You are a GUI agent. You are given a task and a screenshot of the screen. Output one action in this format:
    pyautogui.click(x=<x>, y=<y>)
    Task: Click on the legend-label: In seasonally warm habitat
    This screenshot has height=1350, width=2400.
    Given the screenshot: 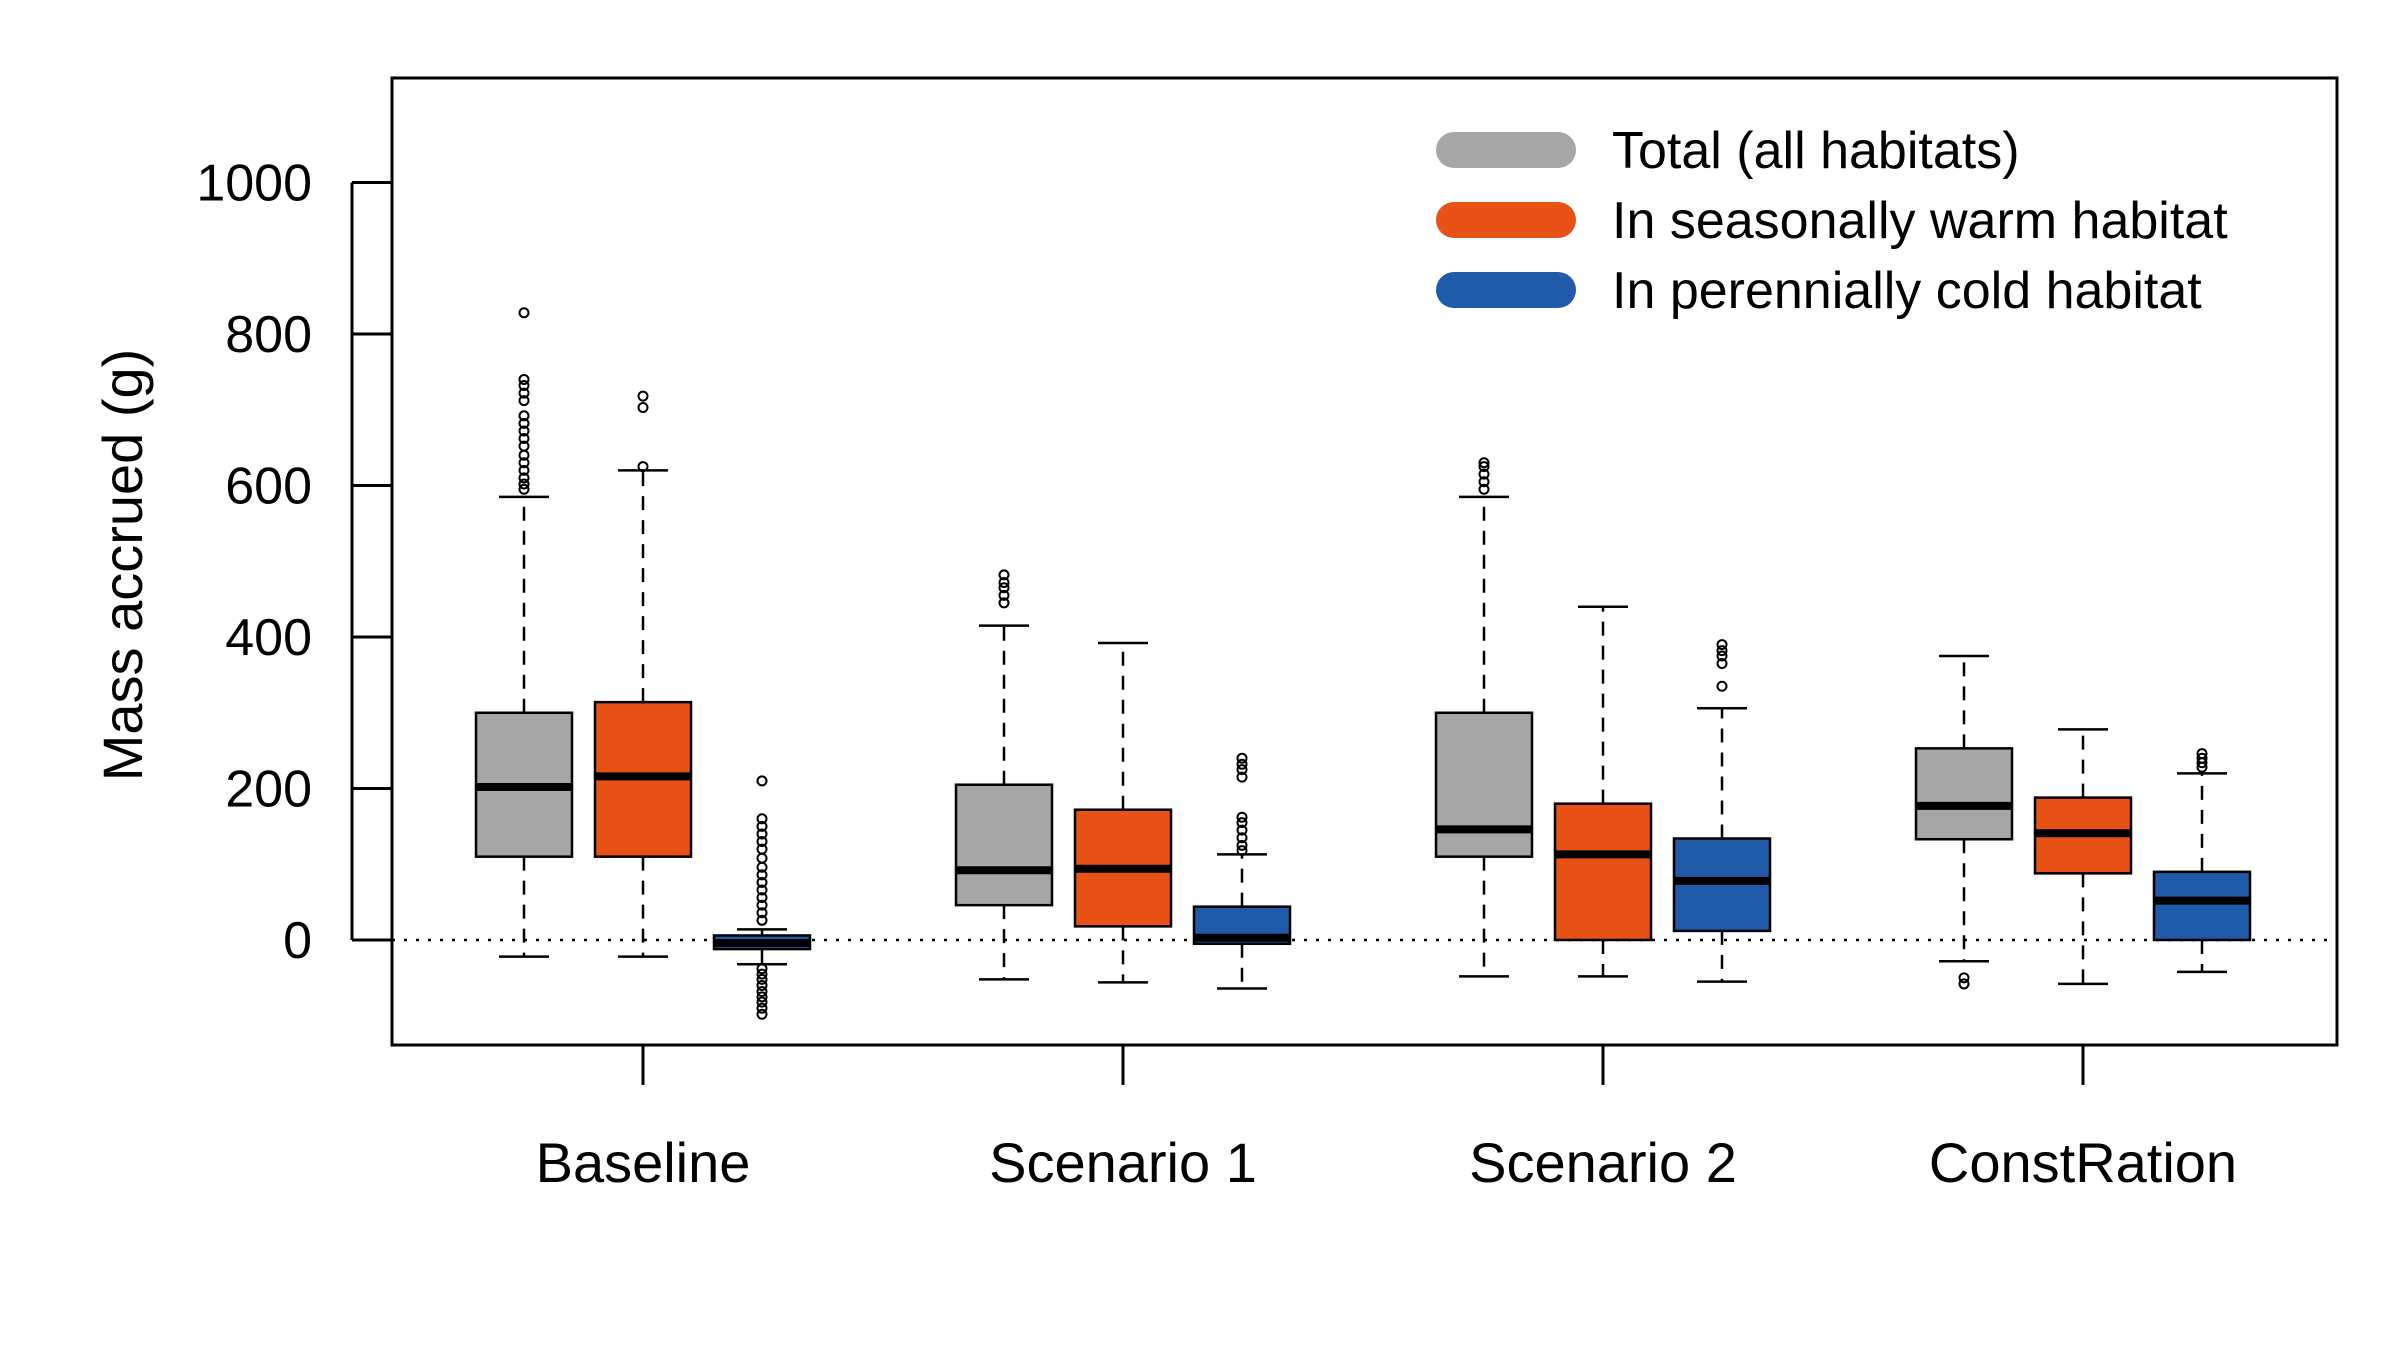 What is the action you would take?
    pyautogui.click(x=1920, y=221)
    